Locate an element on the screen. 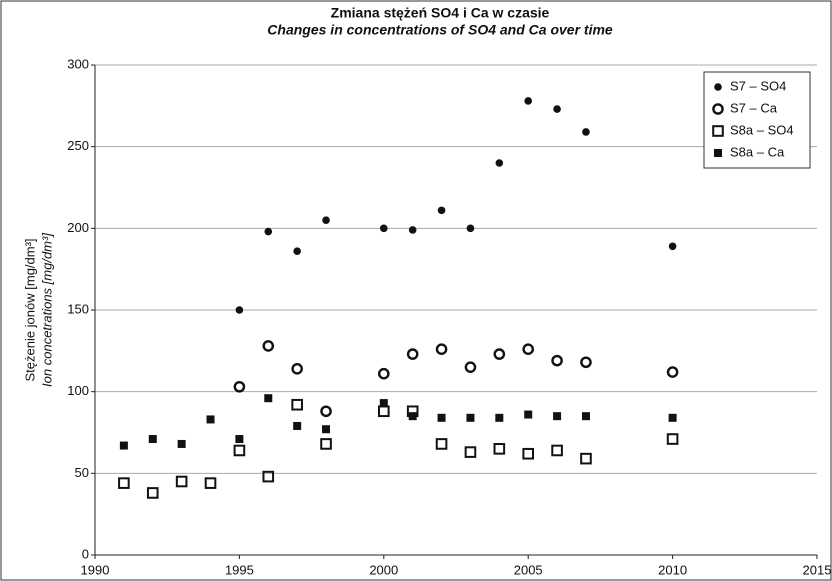  y-tick-label: 200 is located at coordinates (78, 227).